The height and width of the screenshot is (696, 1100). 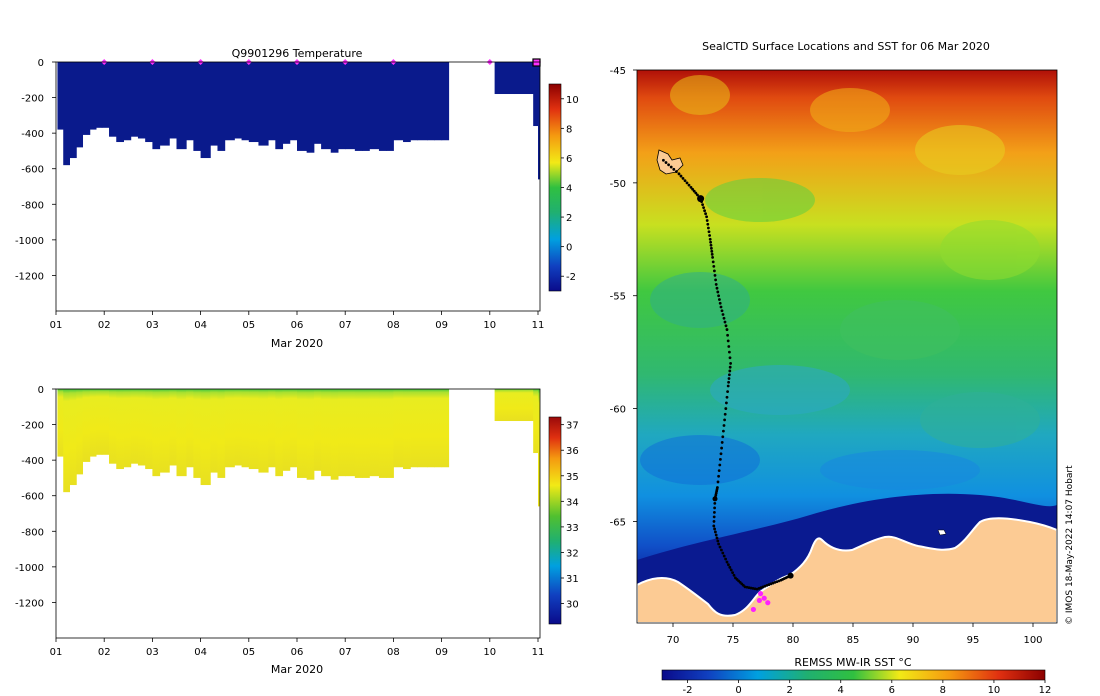 I want to click on temperature-title: Q9901296 Temperature, so click(x=297, y=53).